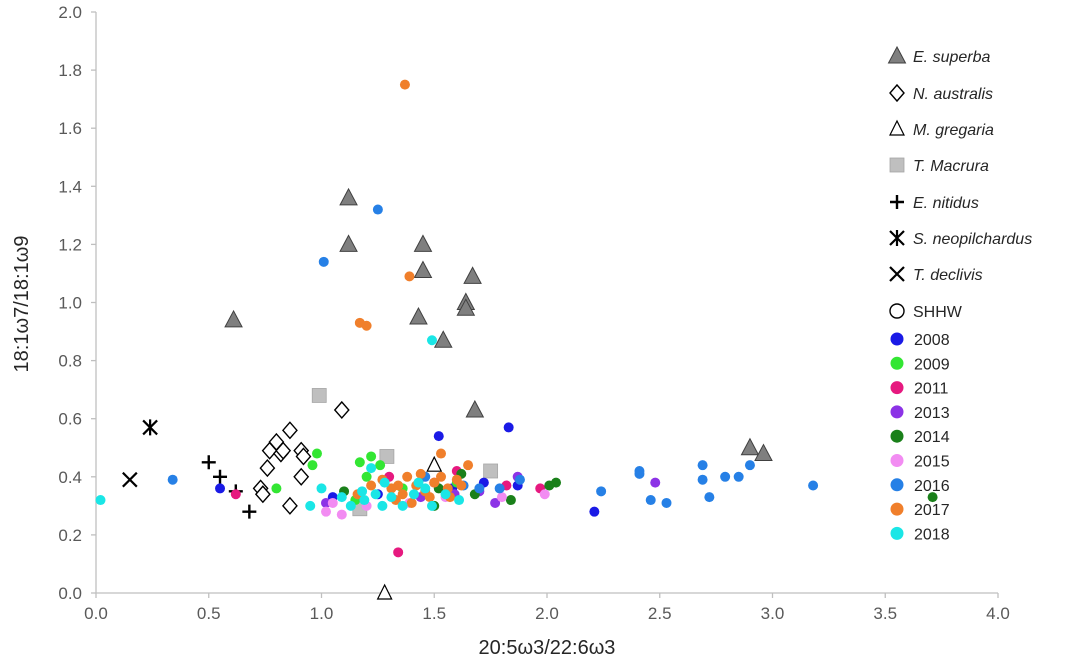 The image size is (1067, 664). Describe the element at coordinates (70, 303) in the screenshot. I see `y-tick-label: 1.0` at that location.